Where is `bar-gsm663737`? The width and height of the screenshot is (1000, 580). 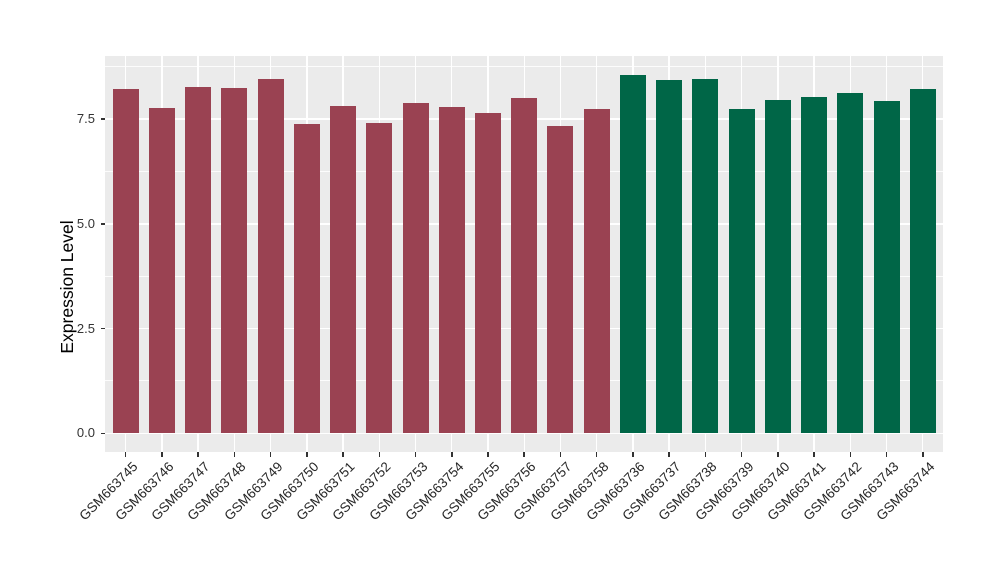 bar-gsm663737 is located at coordinates (669, 256).